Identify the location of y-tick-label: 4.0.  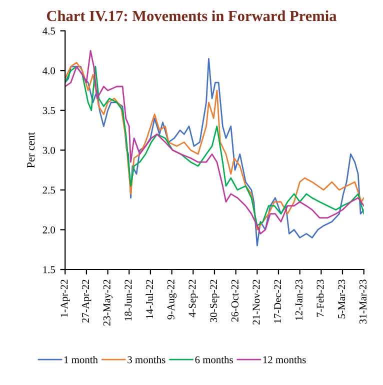
(48, 70).